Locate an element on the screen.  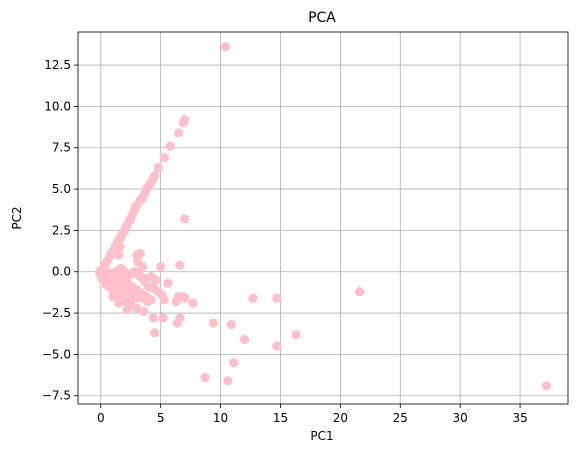
x-tick-label: 35 is located at coordinates (519, 418).